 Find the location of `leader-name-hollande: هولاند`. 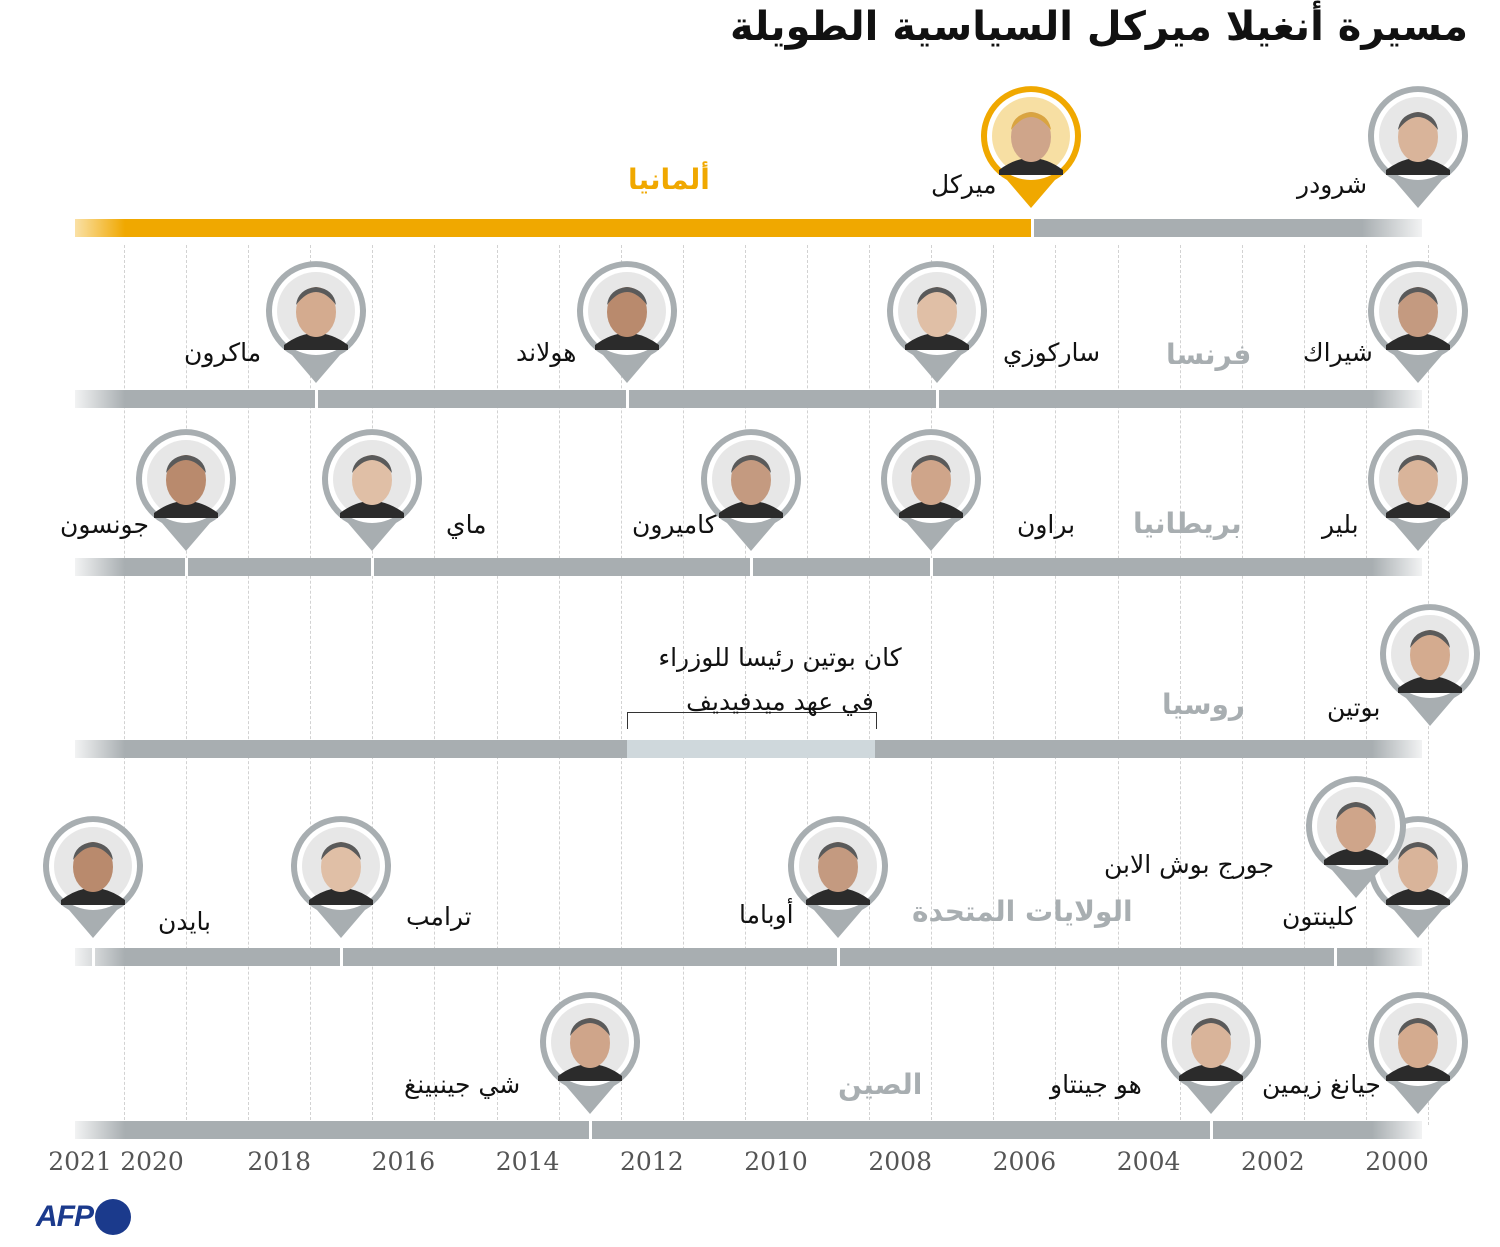

leader-name-hollande: هولاند is located at coordinates (546, 352).